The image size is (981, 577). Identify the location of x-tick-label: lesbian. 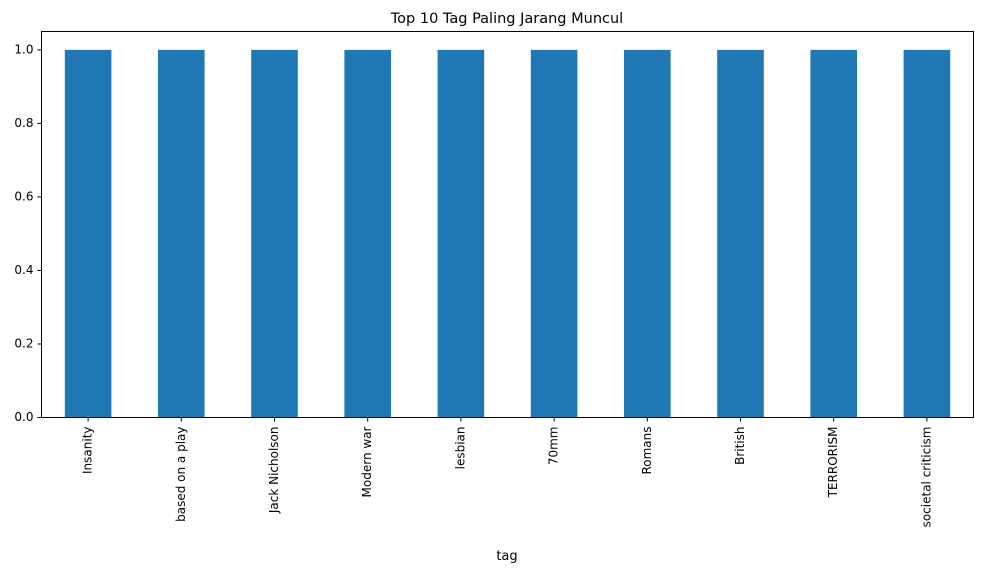
(460, 448).